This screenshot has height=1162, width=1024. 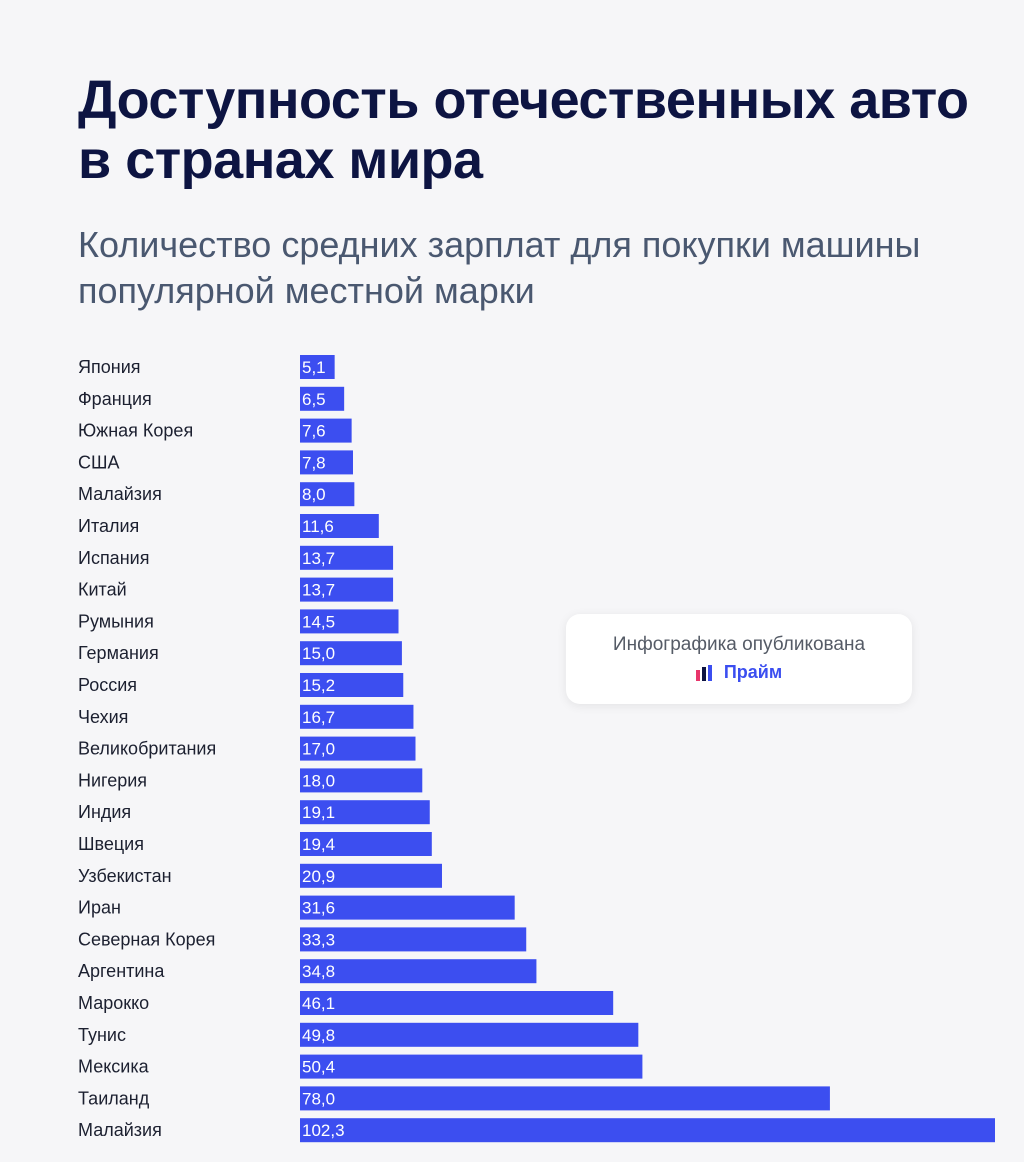 I want to click on brand: Прайм, so click(x=739, y=672).